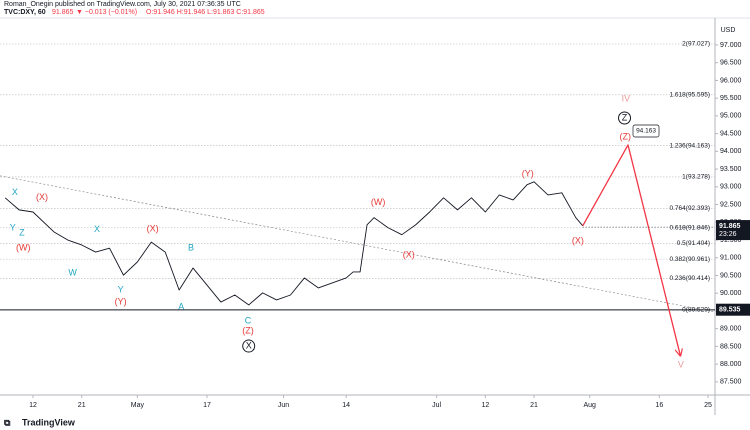 The height and width of the screenshot is (430, 750). Describe the element at coordinates (728, 234) in the screenshot. I see `countdown-label: 23:26` at that location.